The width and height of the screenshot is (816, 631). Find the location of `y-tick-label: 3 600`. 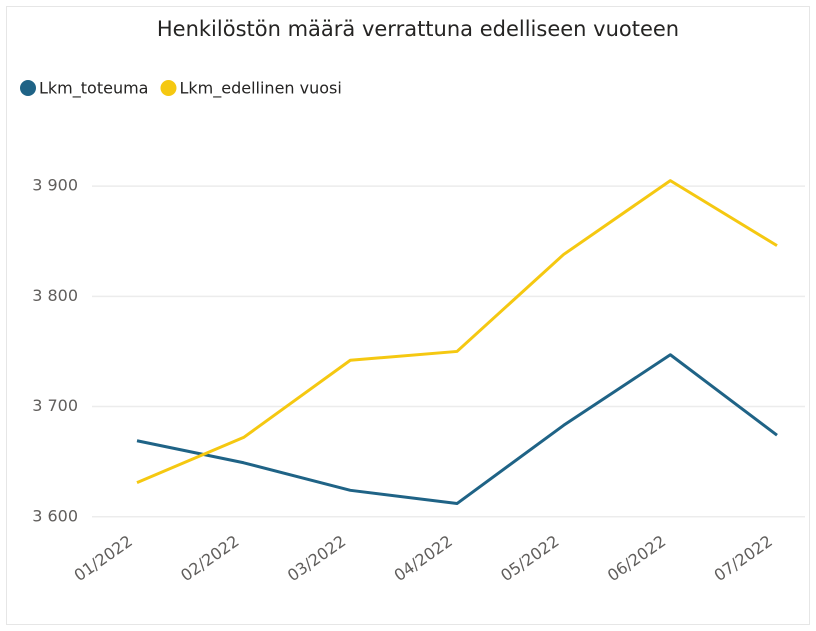

y-tick-label: 3 600 is located at coordinates (55, 515).